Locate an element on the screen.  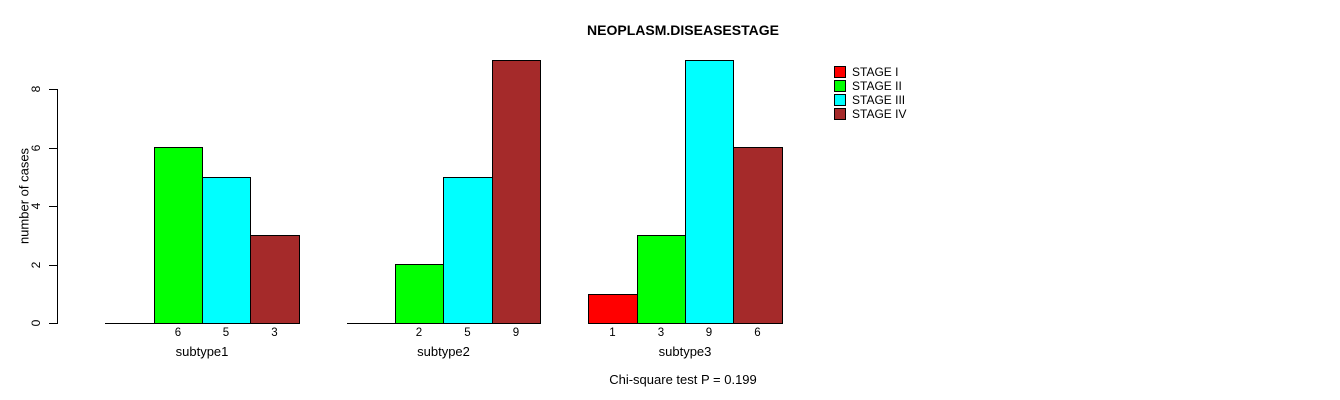
legend-label: STAGE II is located at coordinates (877, 86).